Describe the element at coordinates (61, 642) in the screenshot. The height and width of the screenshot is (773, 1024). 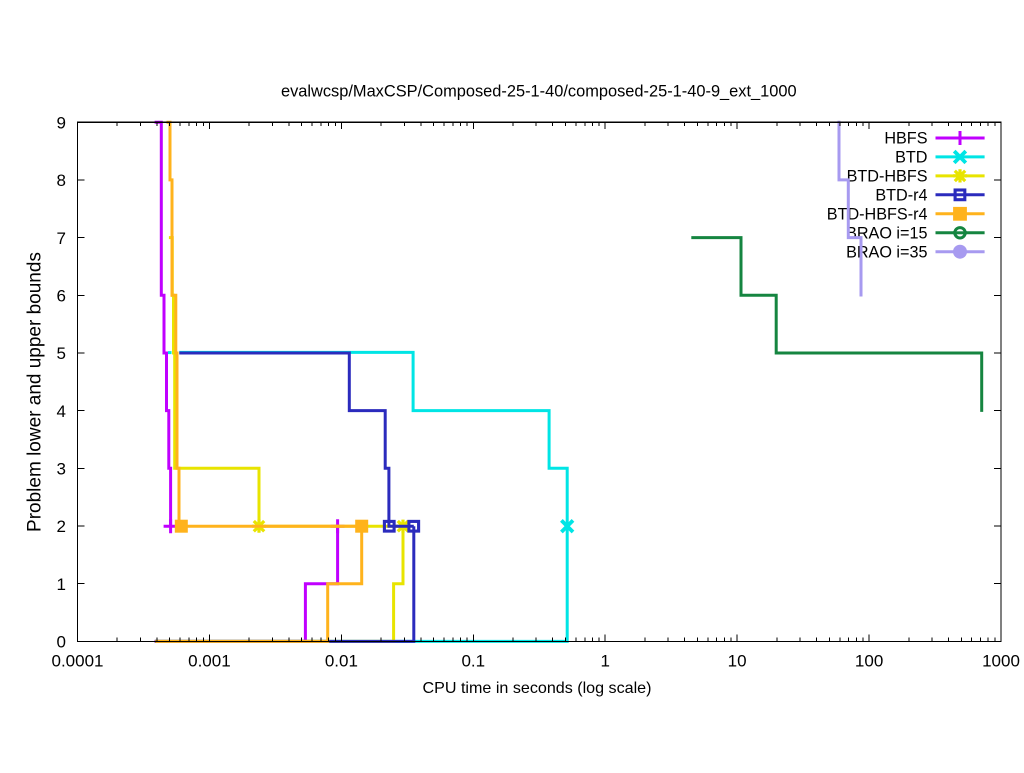
I see `svg-text: 0` at that location.